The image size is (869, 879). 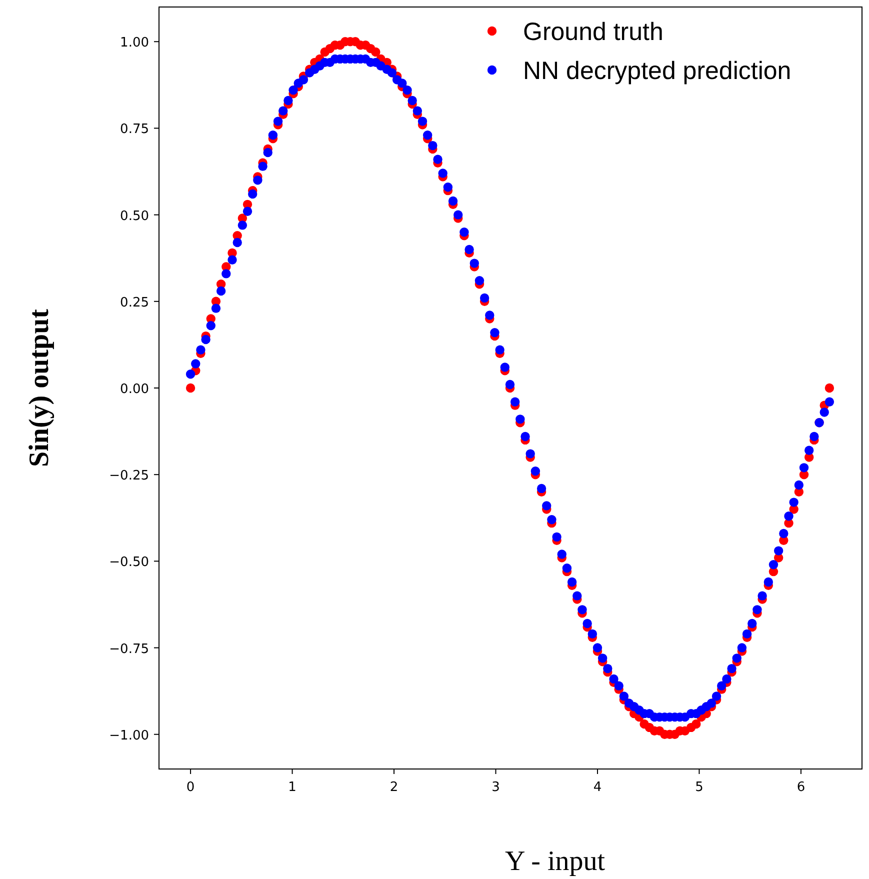 I want to click on legend-label: Ground truth, so click(x=593, y=32).